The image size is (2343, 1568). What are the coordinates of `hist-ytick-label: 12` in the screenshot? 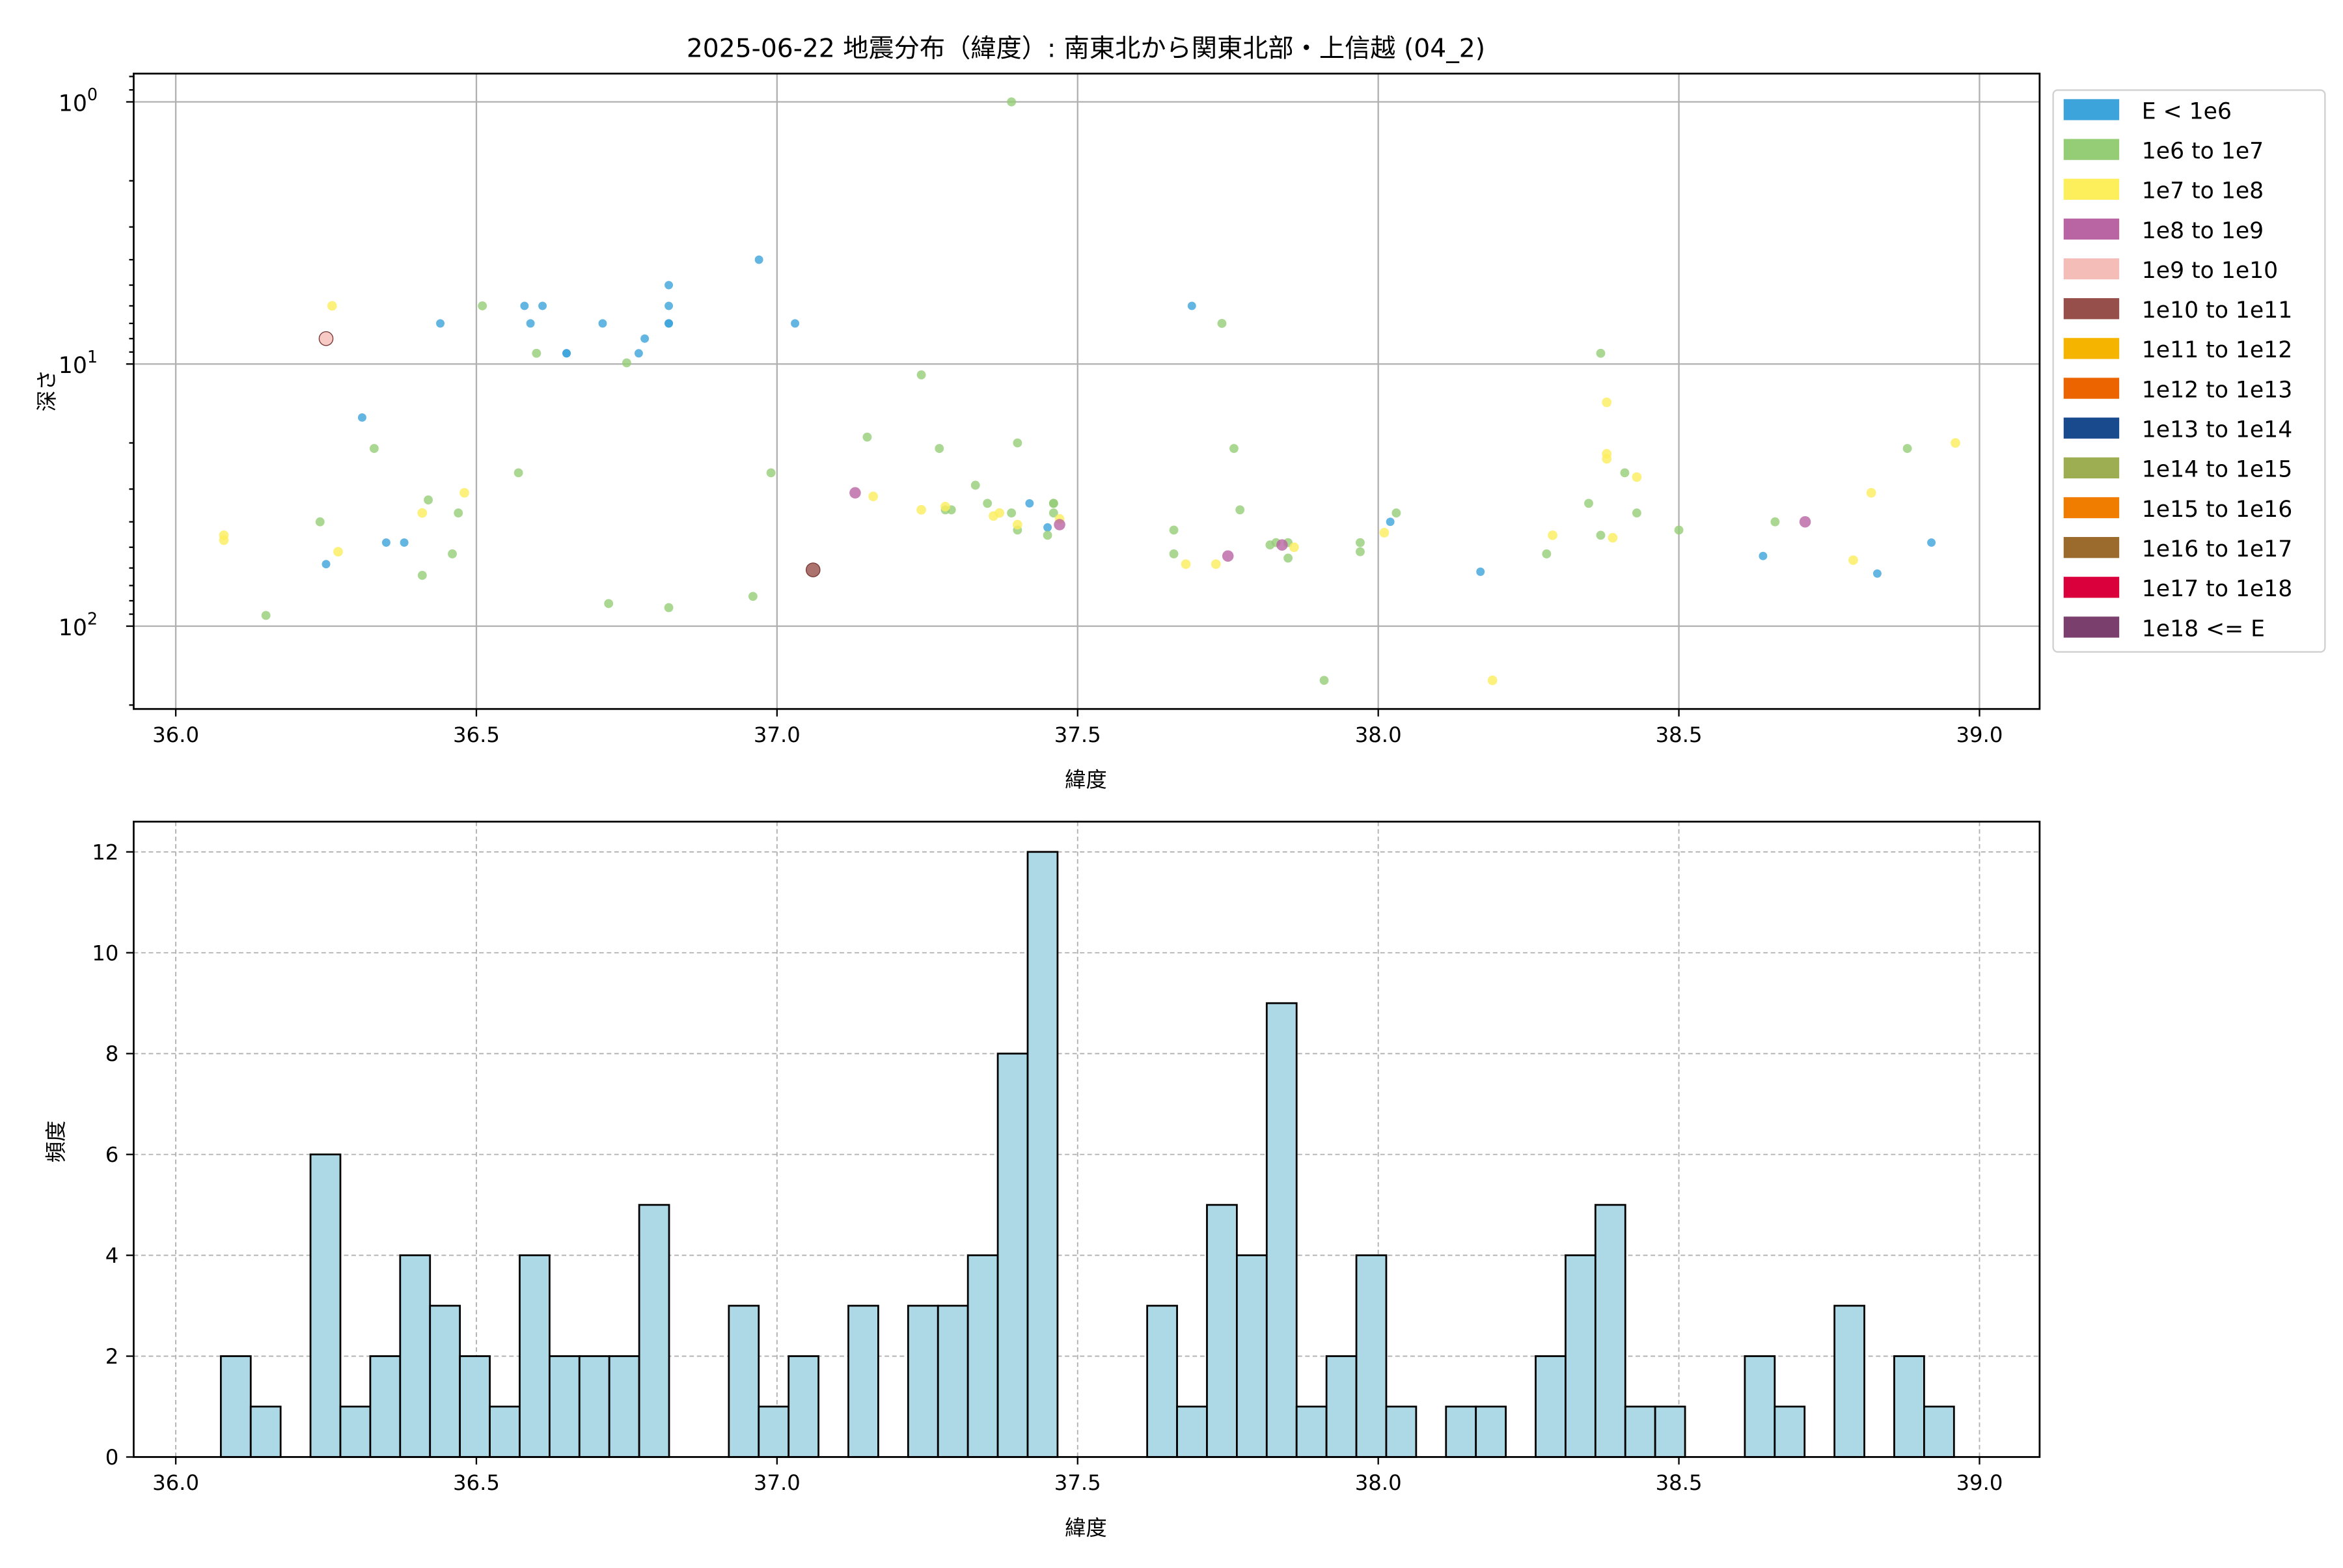 It's located at (105, 852).